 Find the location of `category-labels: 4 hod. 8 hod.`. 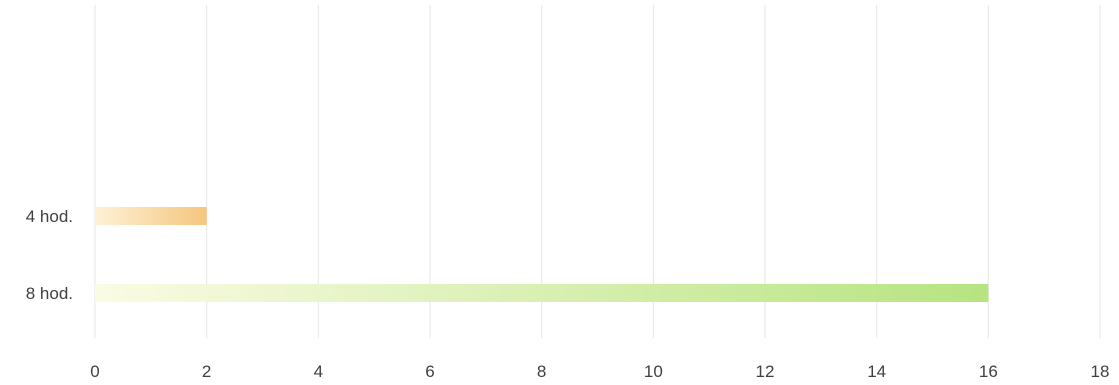

category-labels: 4 hod. 8 hod. is located at coordinates (49, 255).